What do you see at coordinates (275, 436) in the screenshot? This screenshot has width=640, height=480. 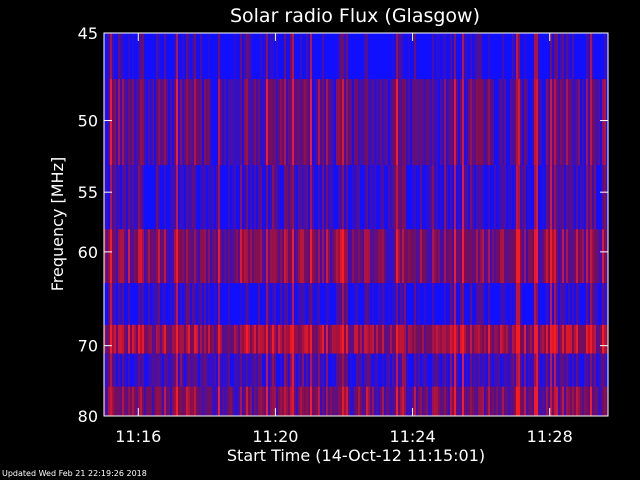 I see `x-tick-label: 11:20` at bounding box center [275, 436].